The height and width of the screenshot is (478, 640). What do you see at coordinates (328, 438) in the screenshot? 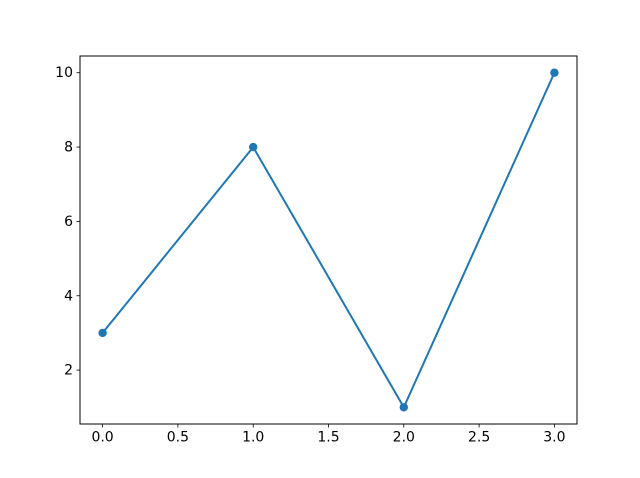
I see `x-tick-label: 1.5` at bounding box center [328, 438].